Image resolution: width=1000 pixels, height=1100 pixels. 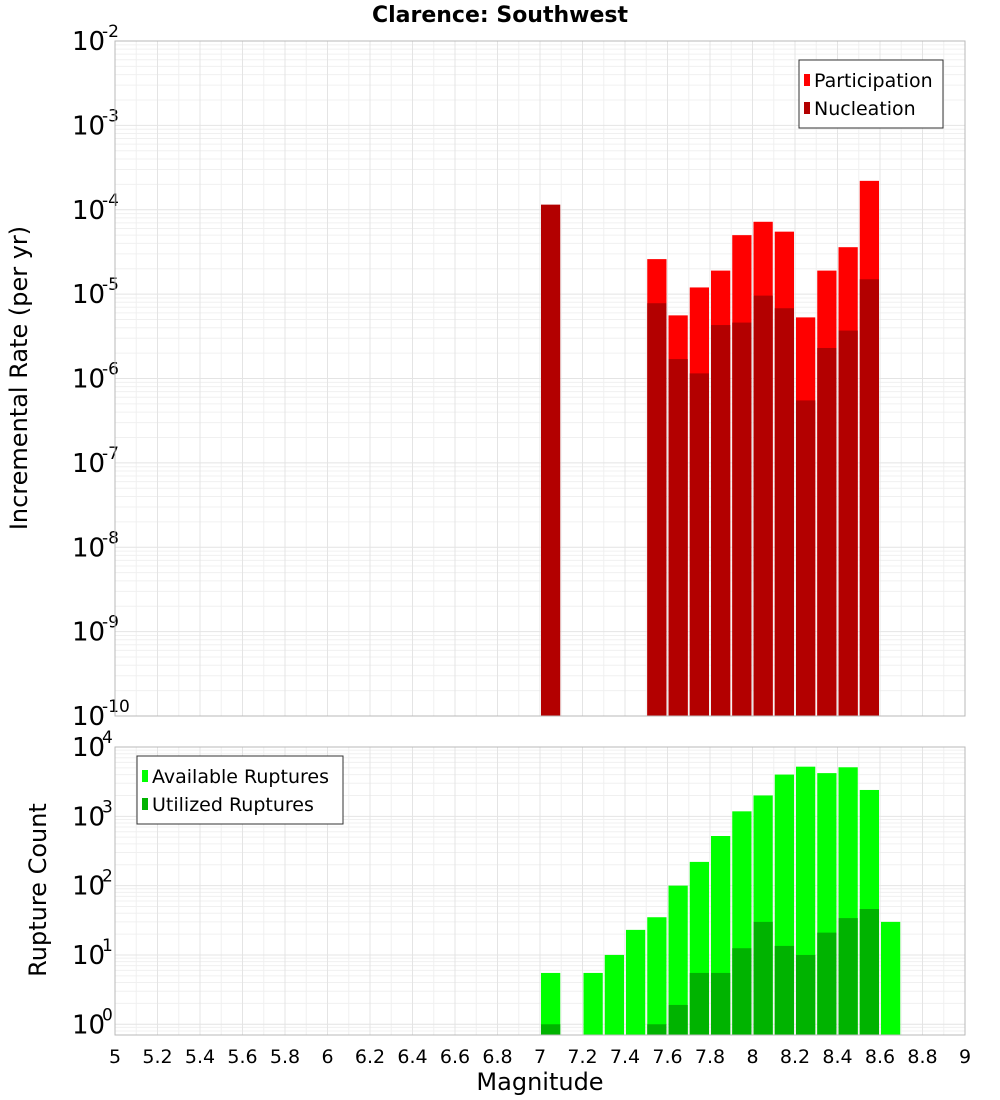 I want to click on top-legend: Participation Nucleation, so click(x=871, y=94).